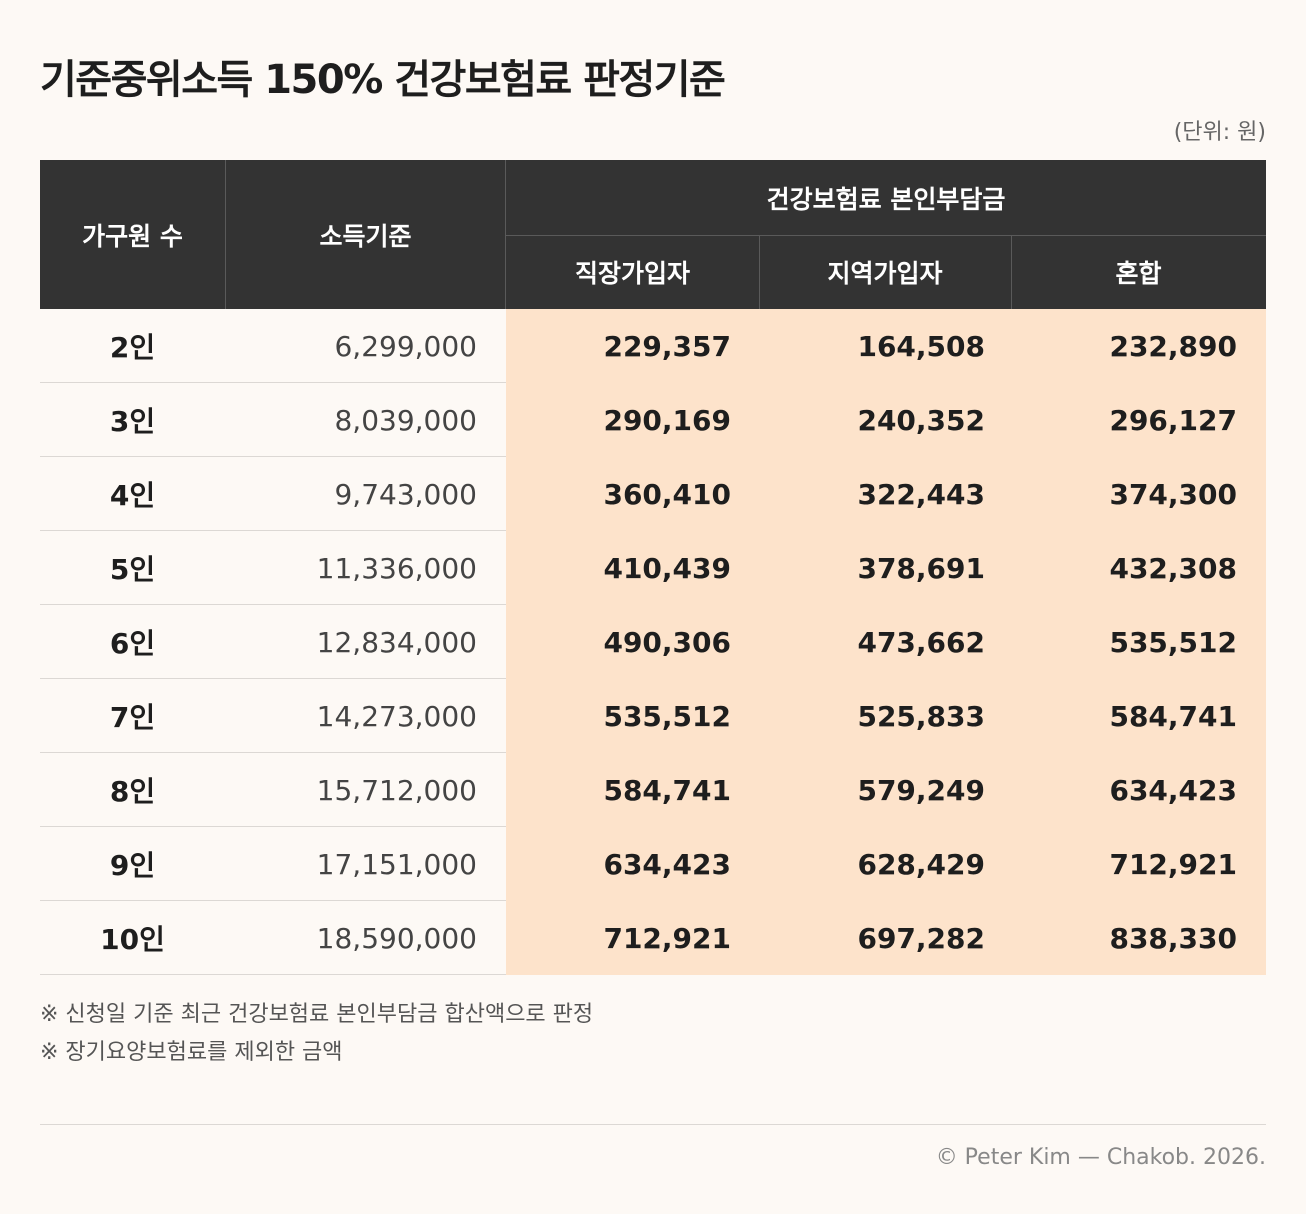 This screenshot has width=1306, height=1214. I want to click on employee-premium-cell: 290,169, so click(667, 420).